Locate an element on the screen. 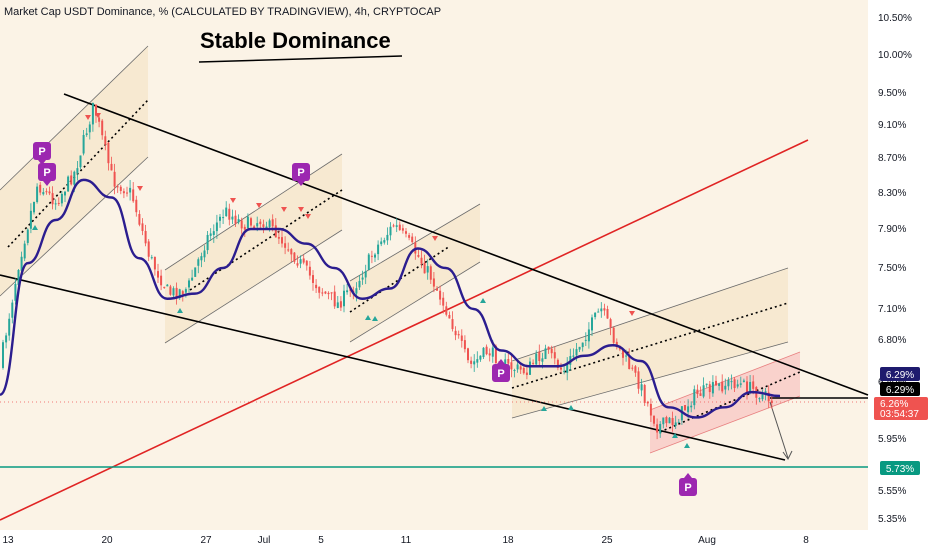  channel-4-lower is located at coordinates (650, 380).